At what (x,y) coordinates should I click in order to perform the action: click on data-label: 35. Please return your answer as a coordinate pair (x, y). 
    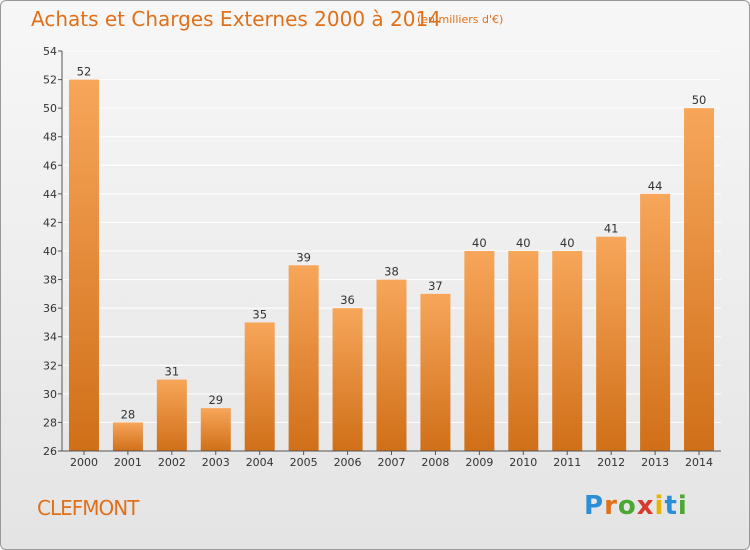
    Looking at the image, I should click on (259, 314).